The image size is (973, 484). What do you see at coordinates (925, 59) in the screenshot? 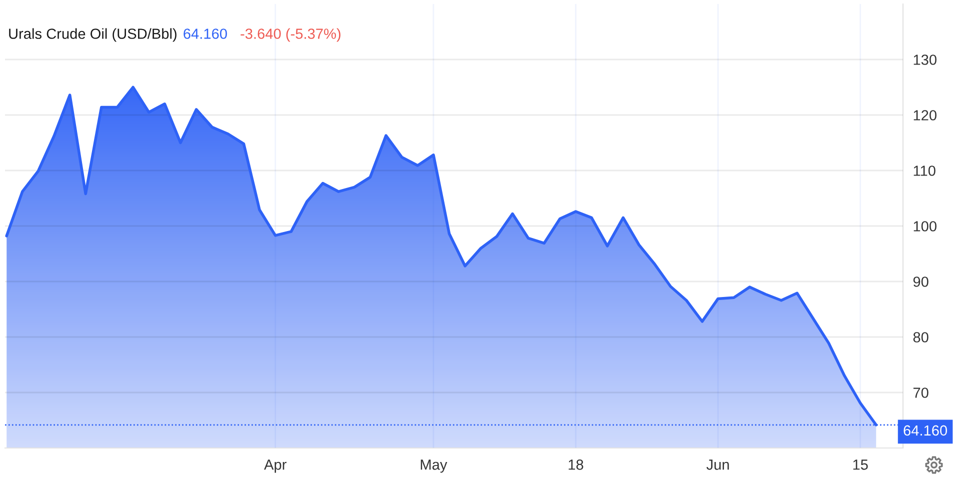
I see `y-tick-label: 130` at bounding box center [925, 59].